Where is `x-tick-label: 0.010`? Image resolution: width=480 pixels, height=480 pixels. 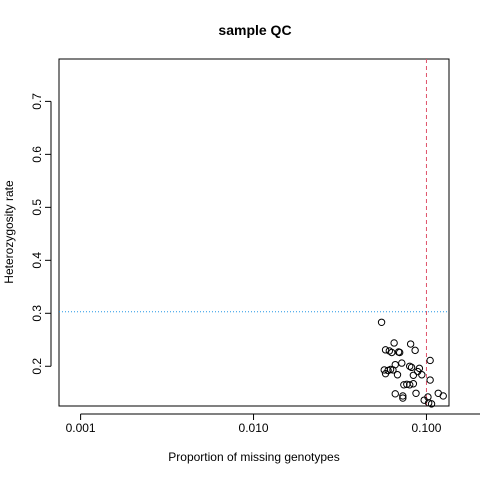 x-tick-label: 0.010 is located at coordinates (254, 428).